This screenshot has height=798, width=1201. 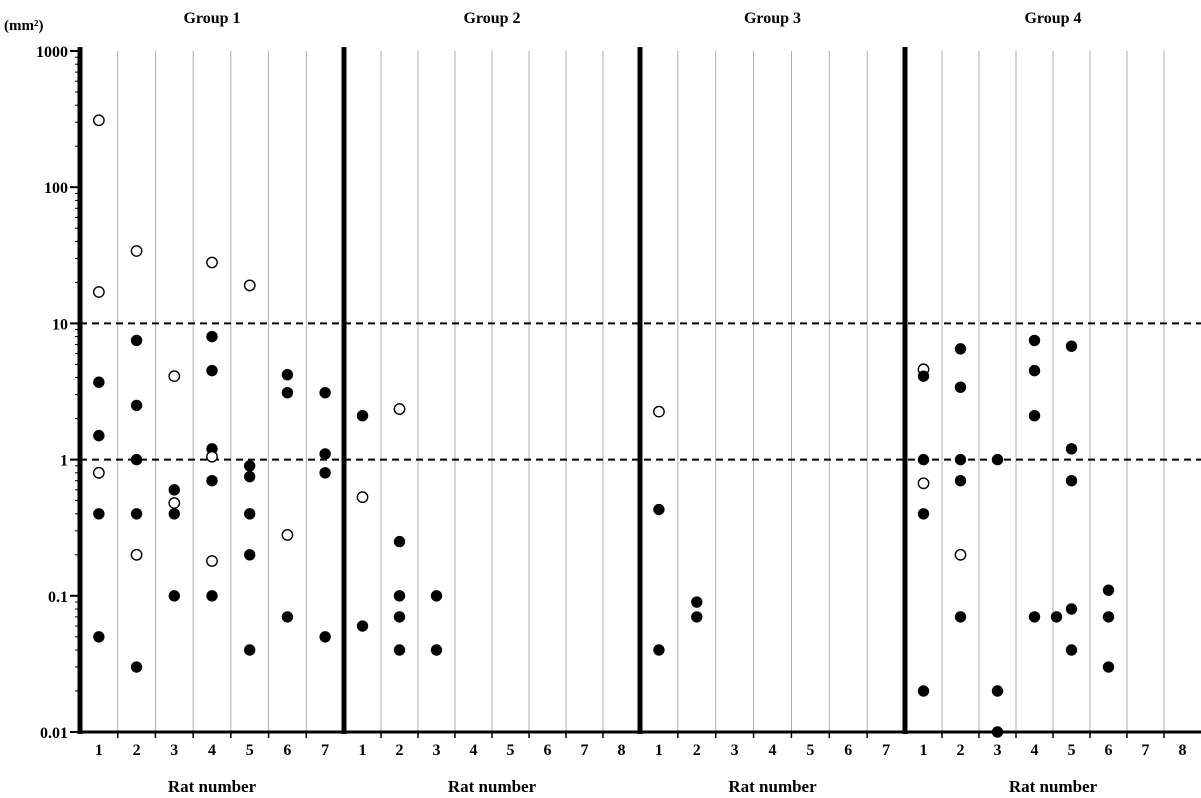 What do you see at coordinates (58, 597) in the screenshot?
I see `y-tick-label: 0.1` at bounding box center [58, 597].